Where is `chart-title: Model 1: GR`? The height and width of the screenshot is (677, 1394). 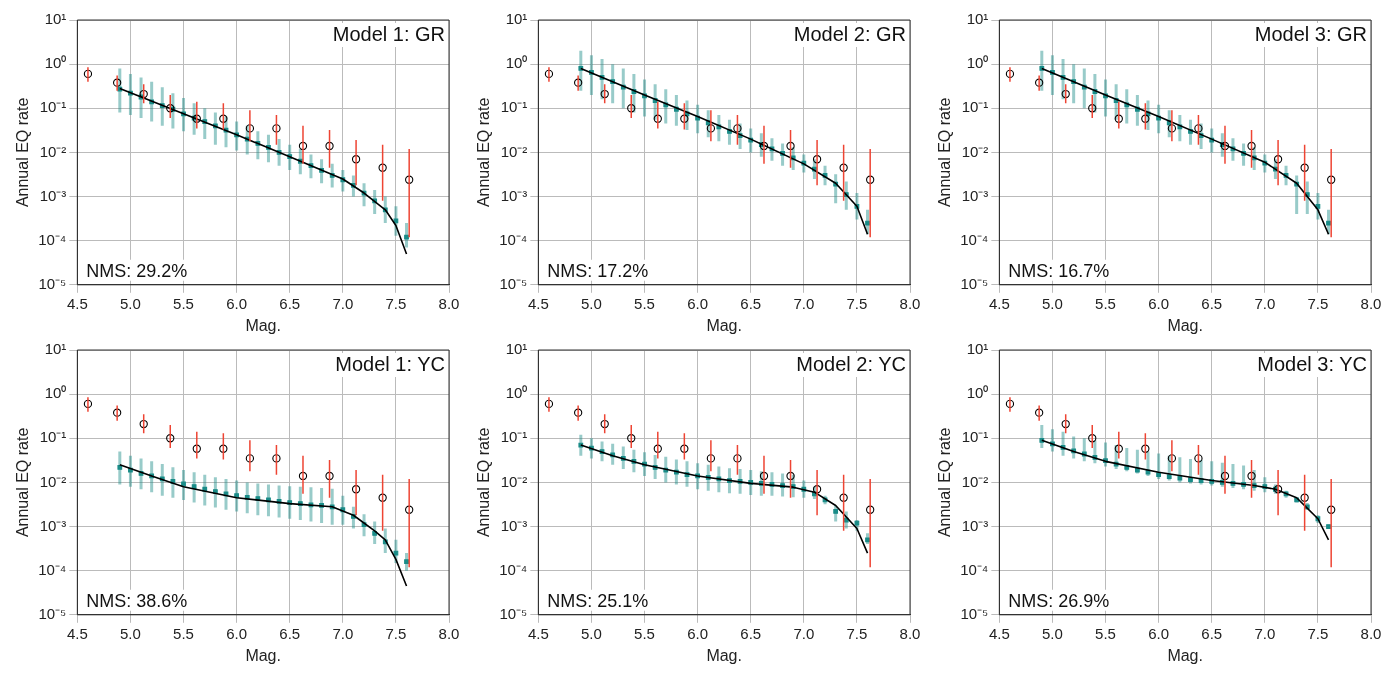 chart-title: Model 1: GR is located at coordinates (388, 33).